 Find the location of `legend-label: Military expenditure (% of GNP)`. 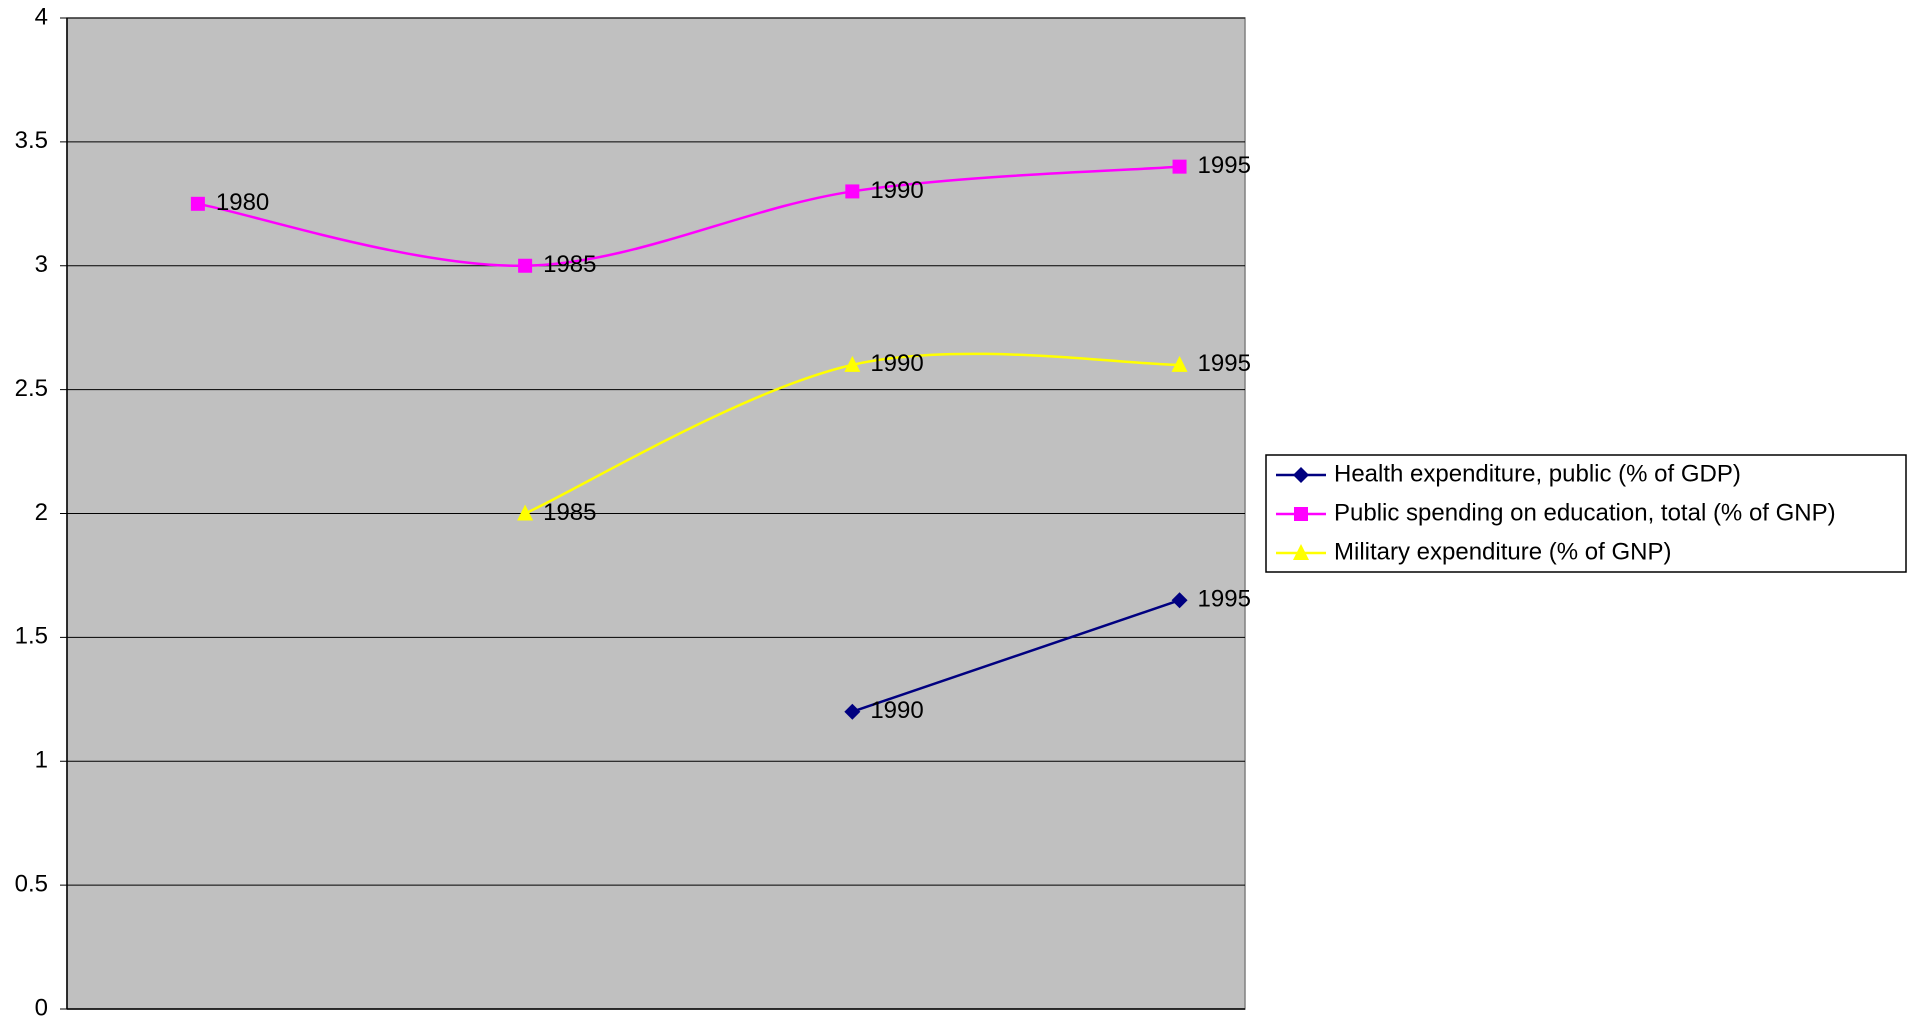

legend-label: Military expenditure (% of GNP) is located at coordinates (1502, 551).